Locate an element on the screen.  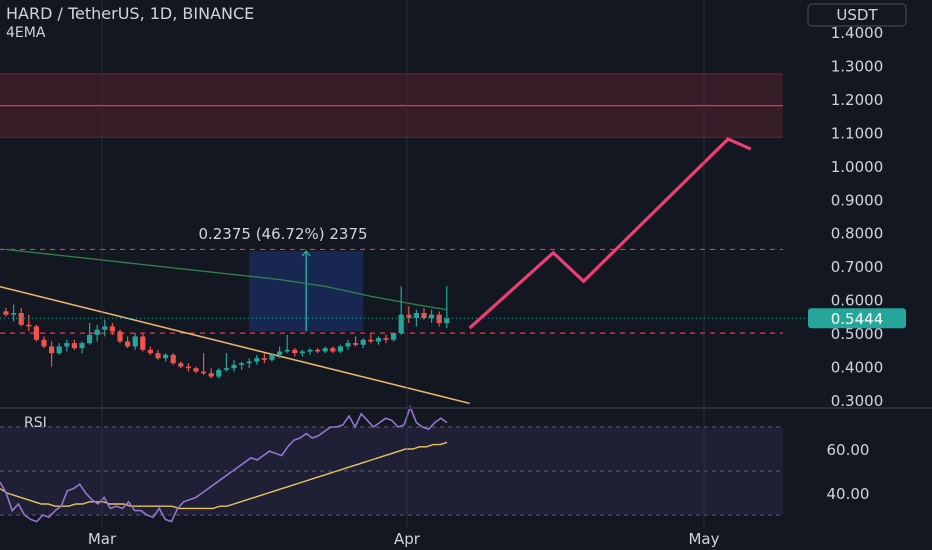
price-tick-label: 0.9000 is located at coordinates (857, 200).